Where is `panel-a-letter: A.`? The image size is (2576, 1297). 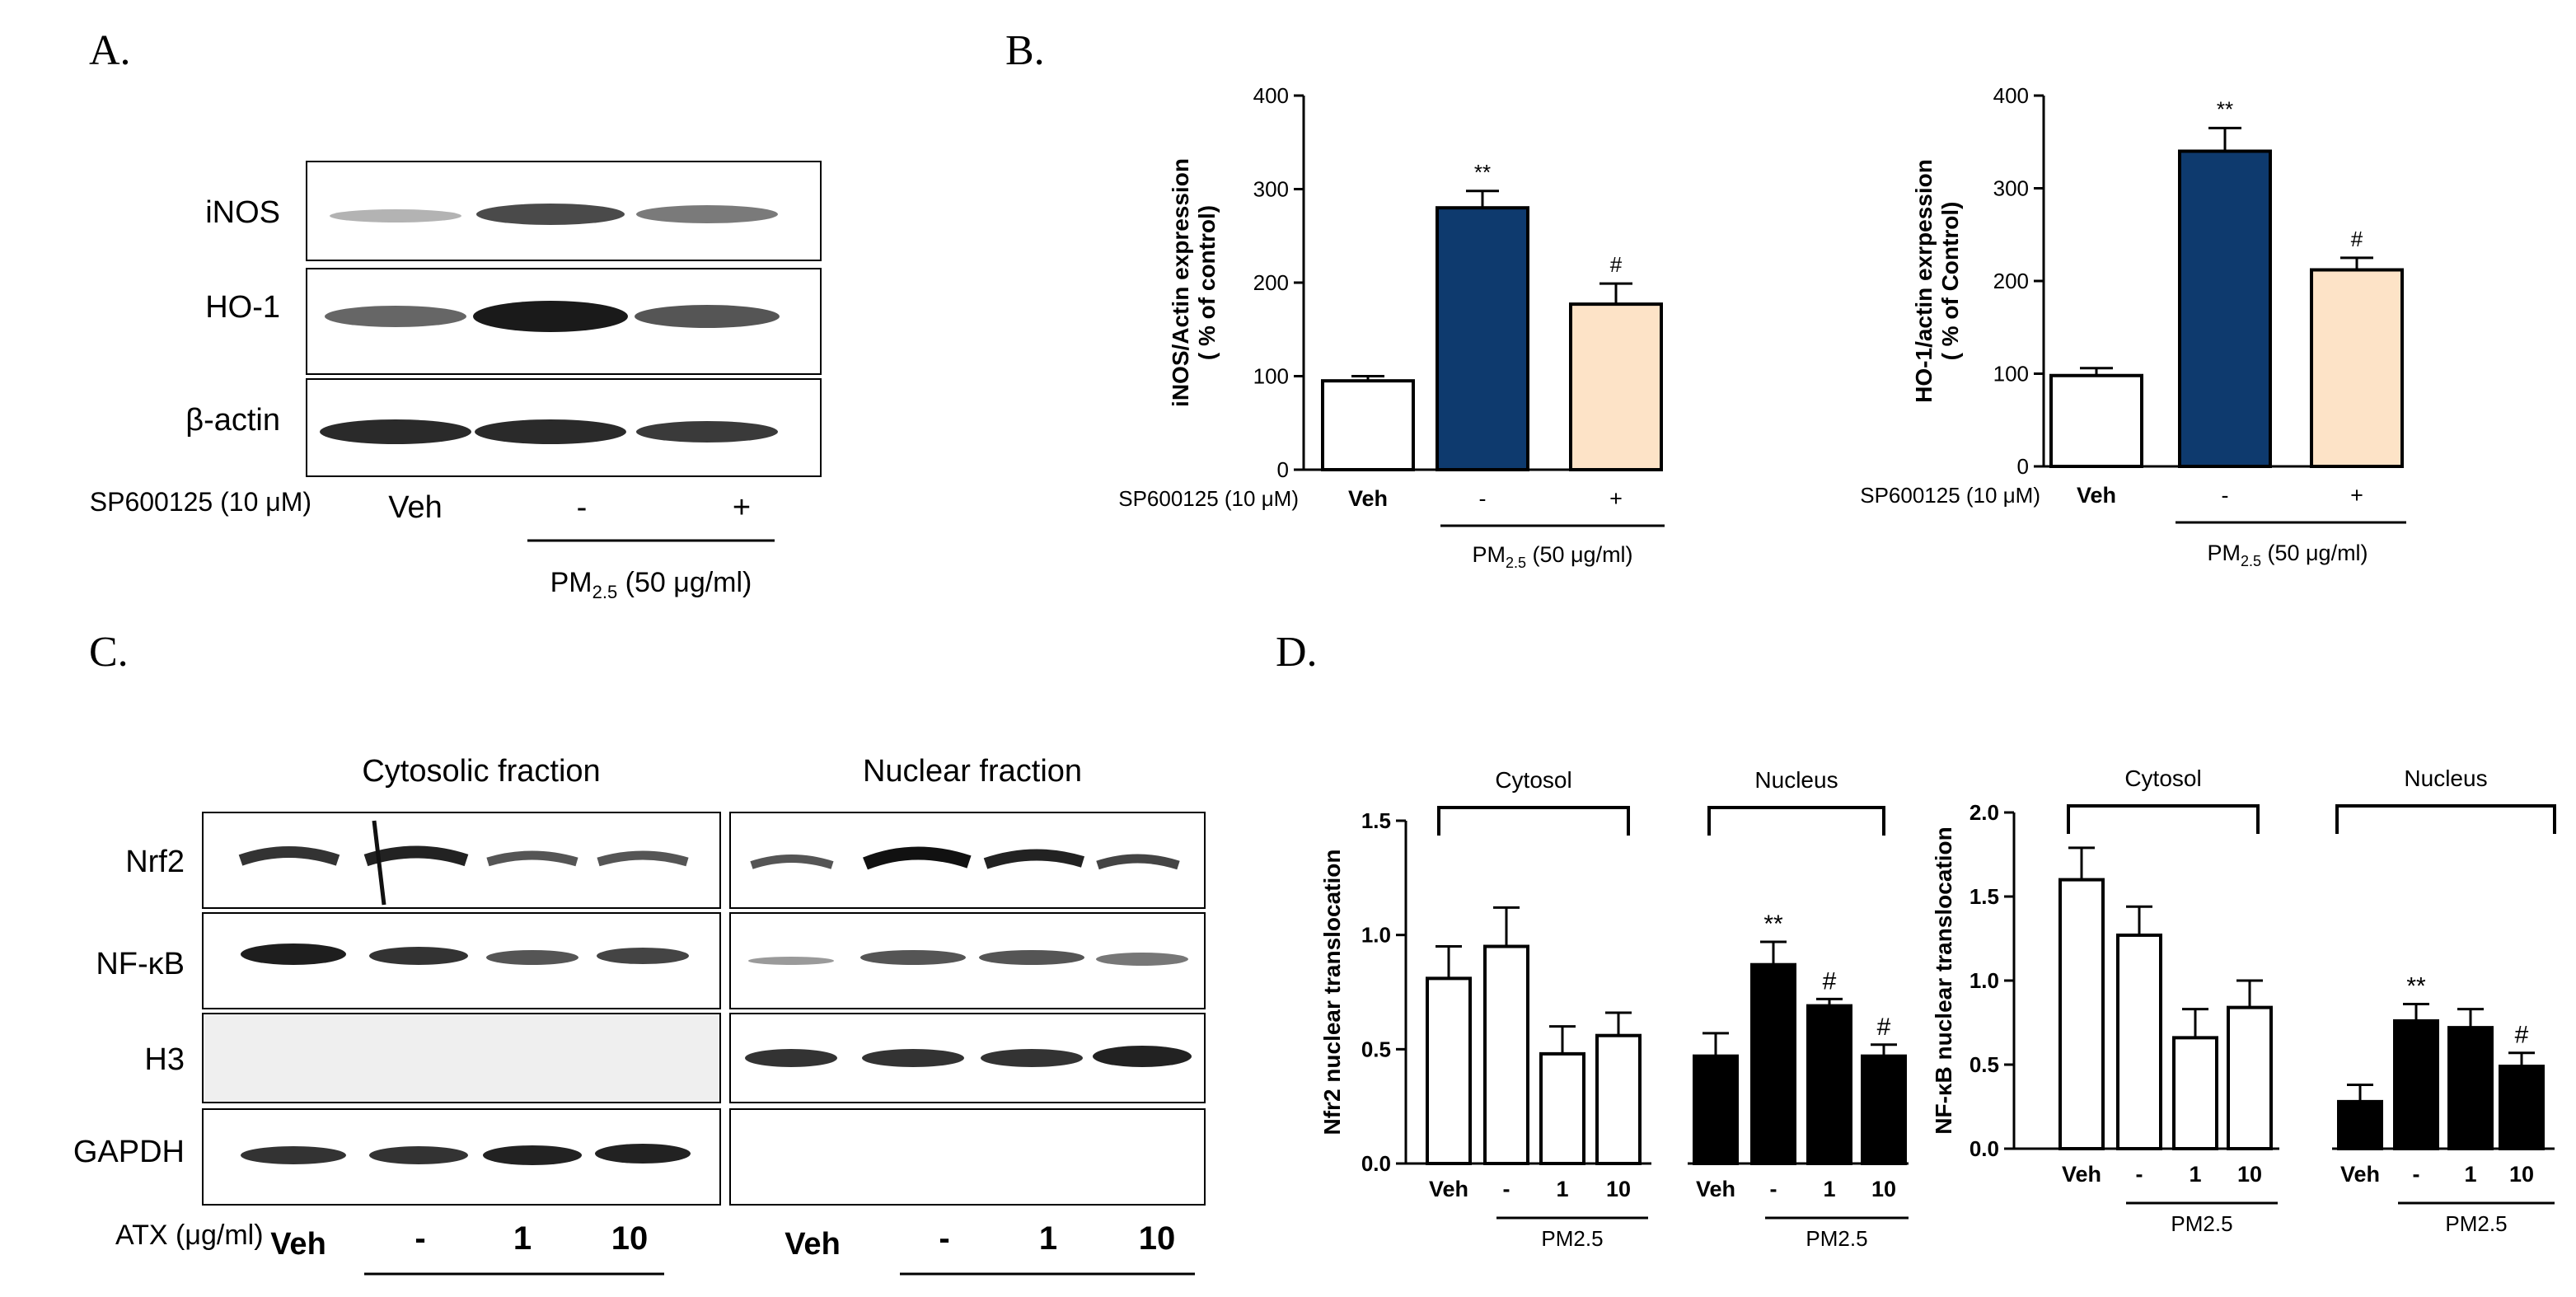 panel-a-letter: A. is located at coordinates (110, 50).